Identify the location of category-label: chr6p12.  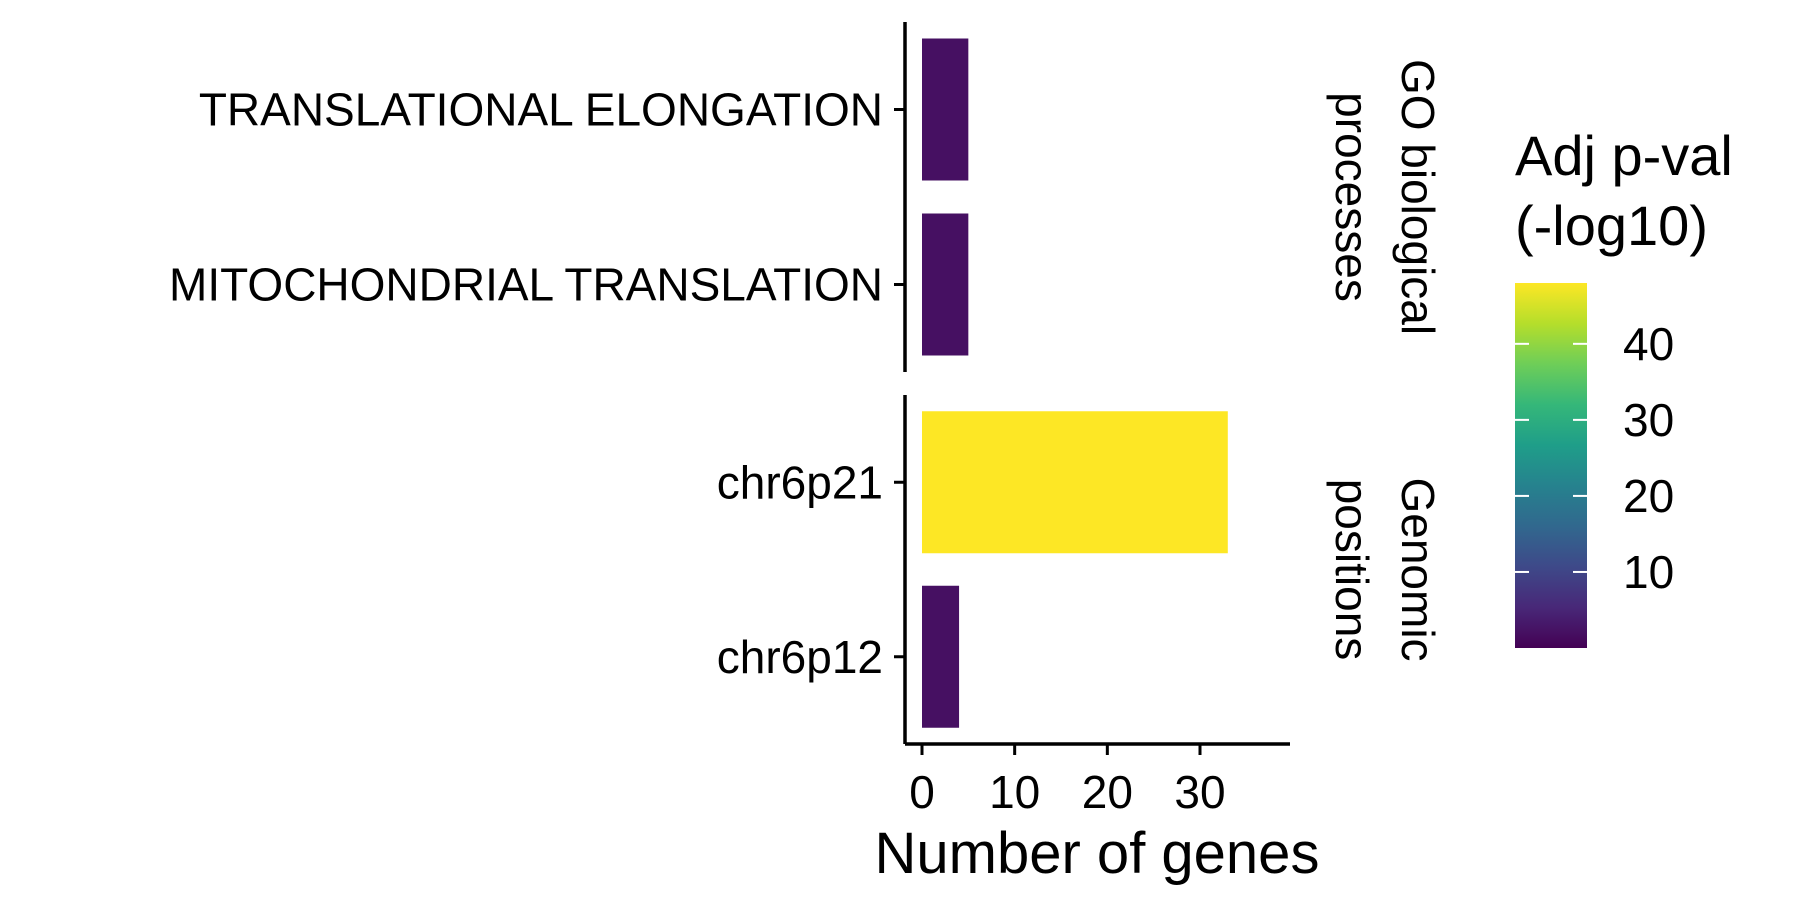
(800, 657).